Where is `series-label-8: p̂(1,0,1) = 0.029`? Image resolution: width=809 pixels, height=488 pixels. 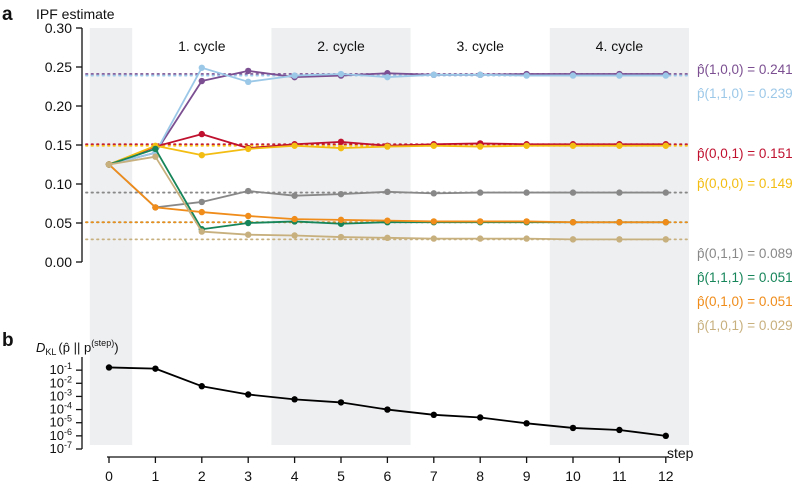
series-label-8: p̂(1,0,1) = 0.029 is located at coordinates (745, 325).